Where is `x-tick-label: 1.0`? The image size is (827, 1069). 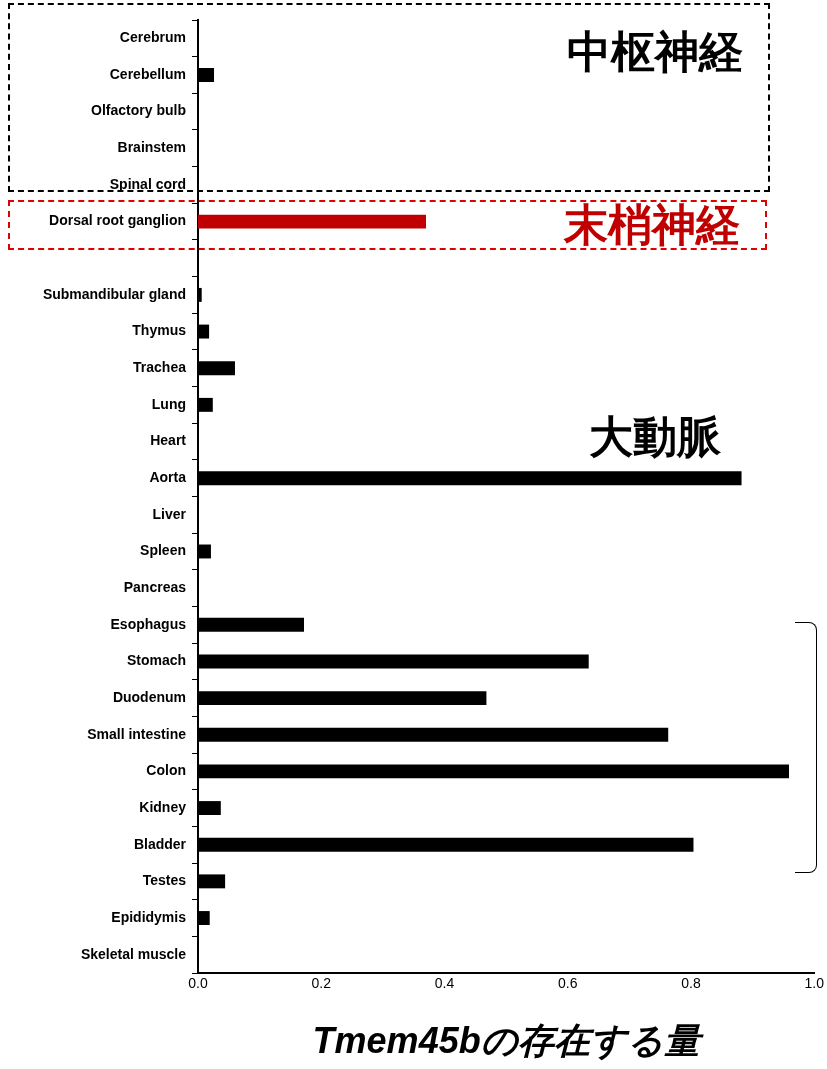 x-tick-label: 1.0 is located at coordinates (814, 983).